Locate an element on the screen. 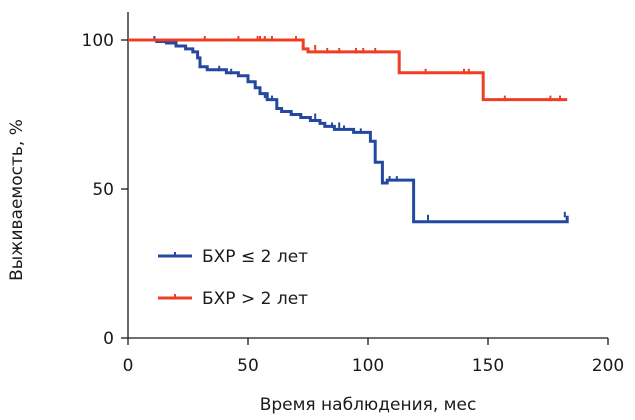 The height and width of the screenshot is (420, 635). y-axis-title: Выживаемость, % is located at coordinates (17, 200).